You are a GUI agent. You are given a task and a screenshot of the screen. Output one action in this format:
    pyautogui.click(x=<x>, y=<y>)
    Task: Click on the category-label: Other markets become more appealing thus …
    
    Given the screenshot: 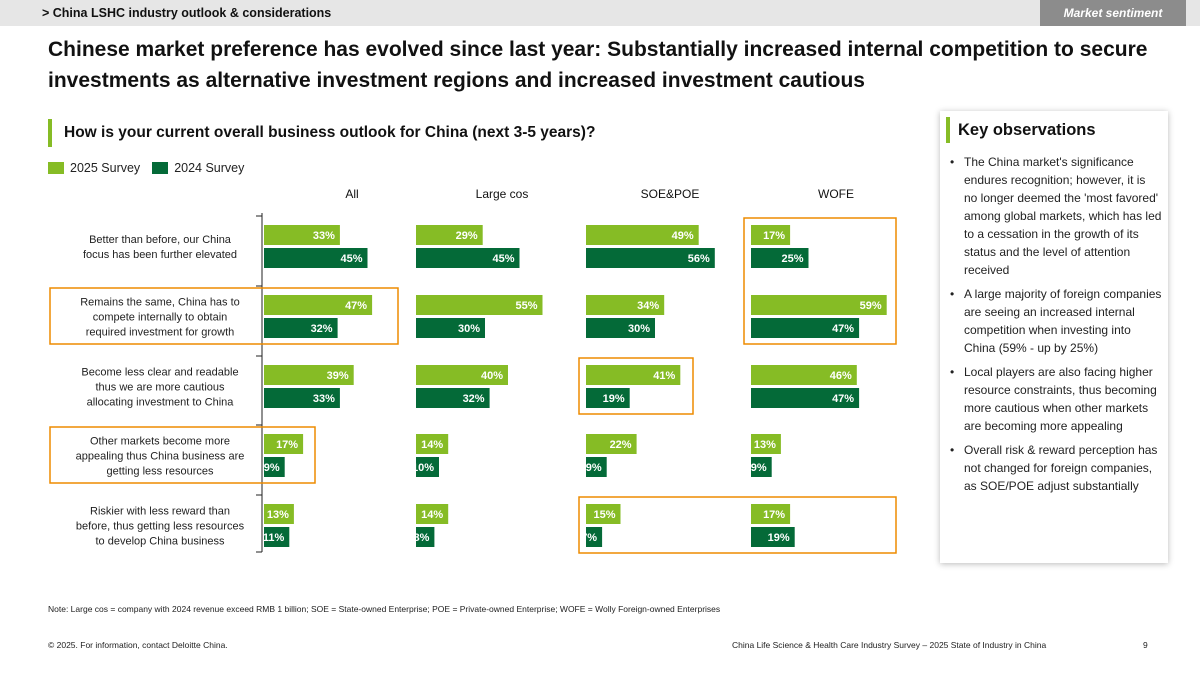 What is the action you would take?
    pyautogui.click(x=160, y=457)
    